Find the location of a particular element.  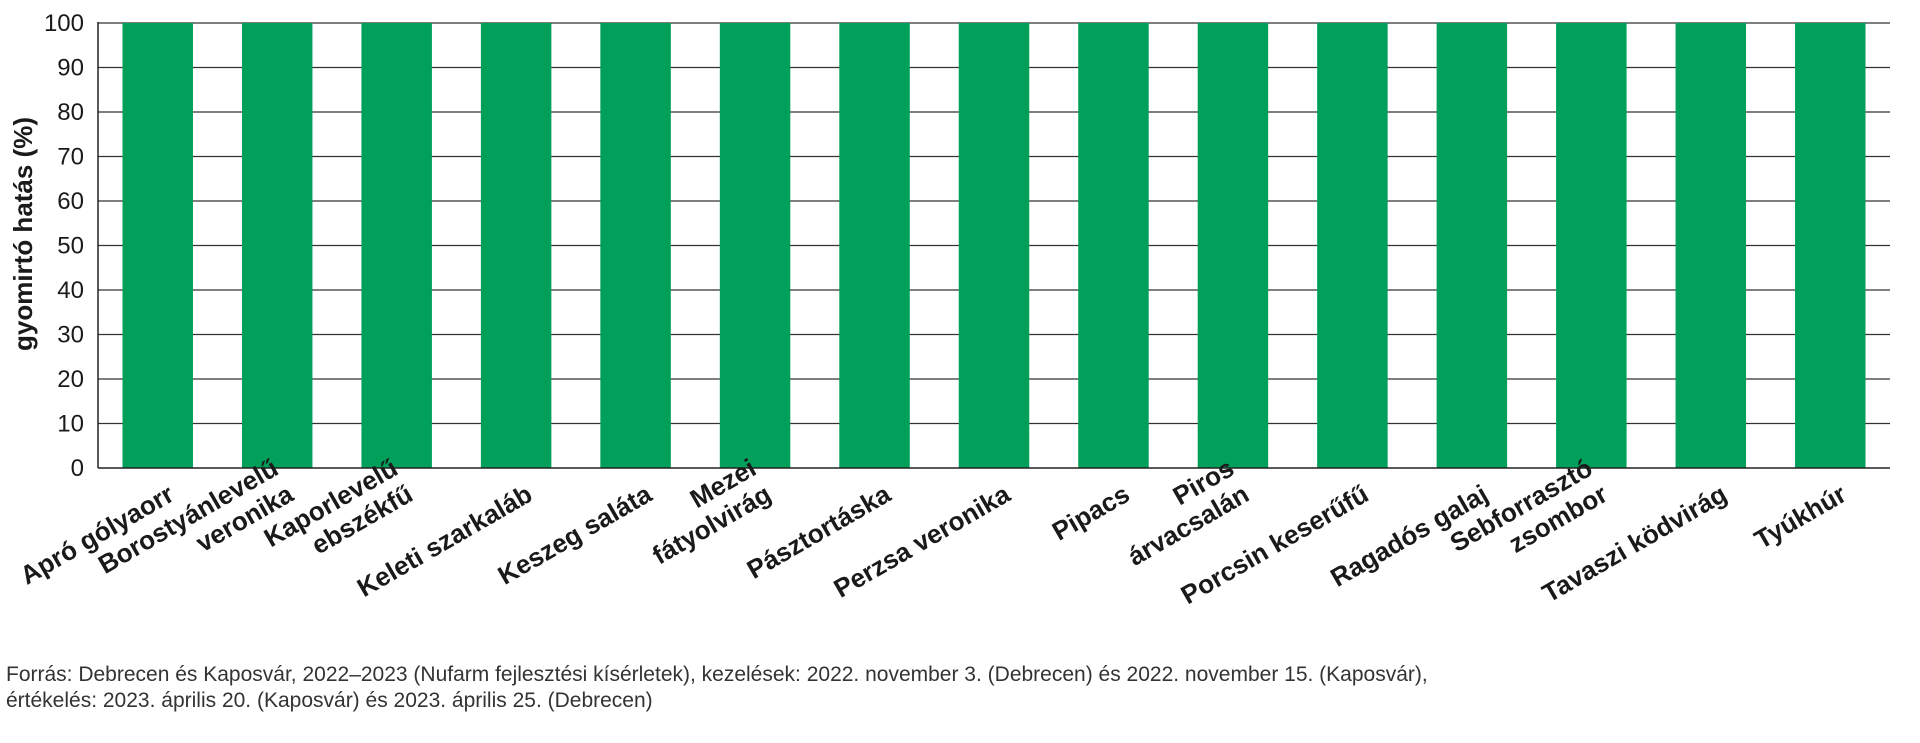

y-tick-label: 0 is located at coordinates (77, 468).